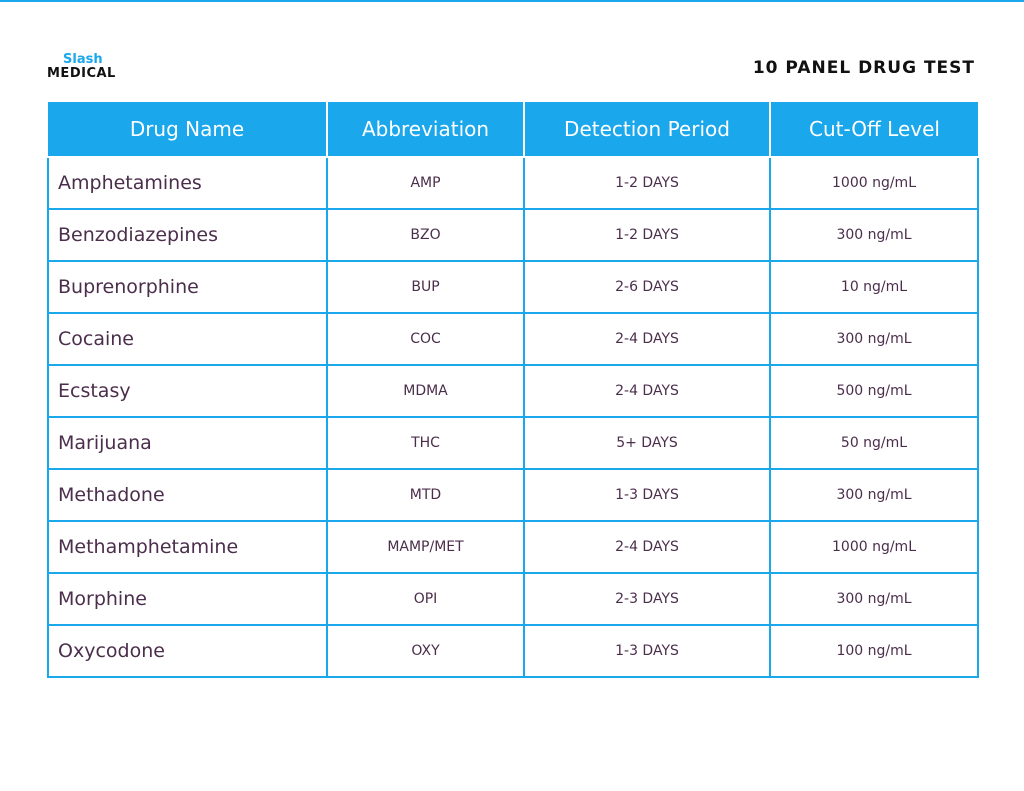 The height and width of the screenshot is (791, 1024). Describe the element at coordinates (83, 59) in the screenshot. I see `logo-top: Slash` at that location.